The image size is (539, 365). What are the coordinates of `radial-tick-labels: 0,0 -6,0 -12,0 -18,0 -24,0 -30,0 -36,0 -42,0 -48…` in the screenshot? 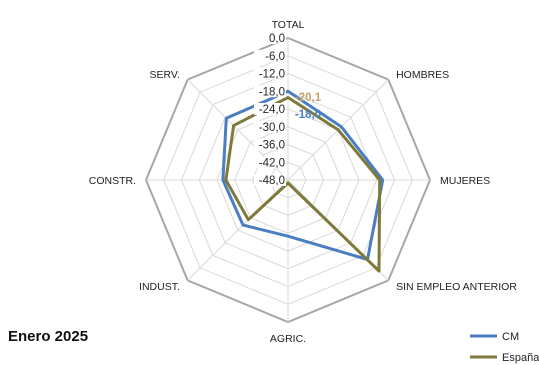 It's located at (270, 109).